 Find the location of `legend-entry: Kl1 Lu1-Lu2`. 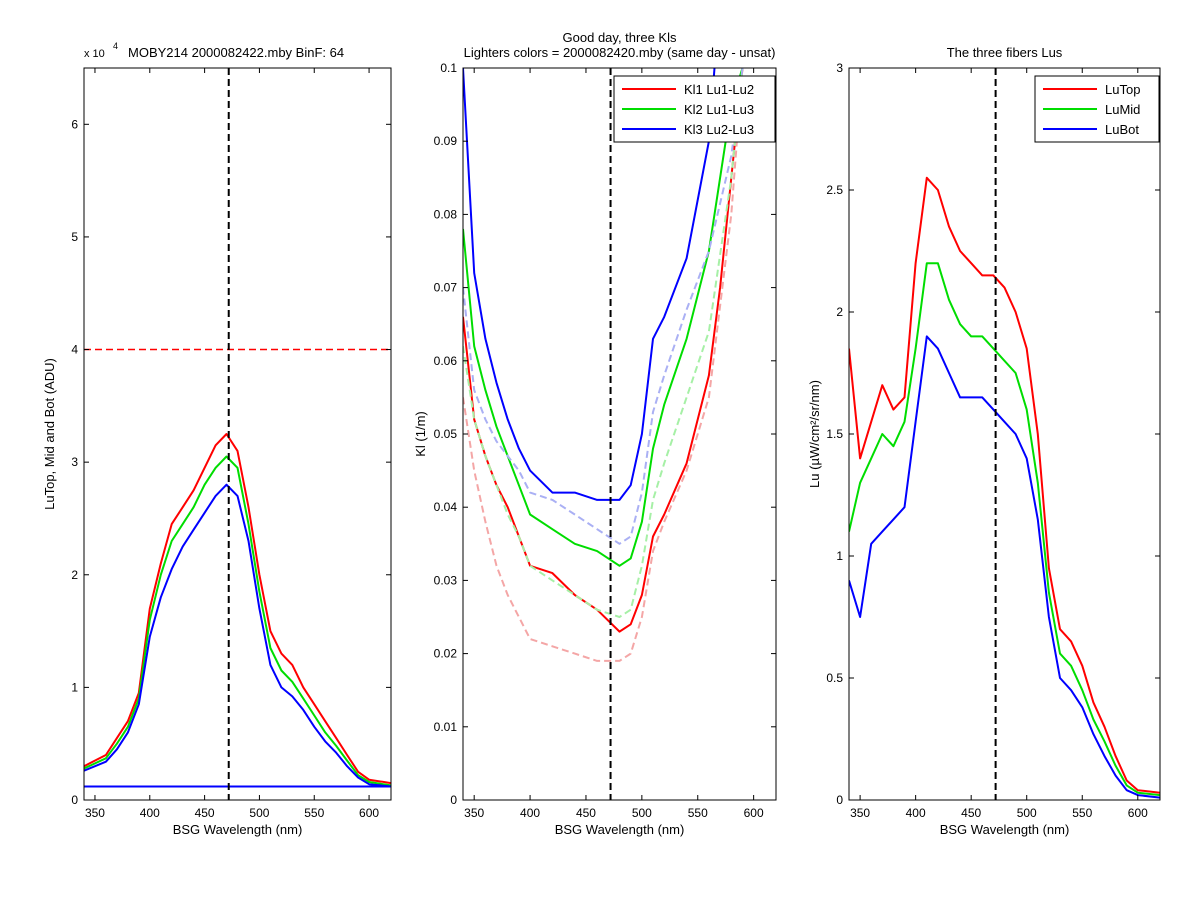

legend-entry: Kl1 Lu1-Lu2 is located at coordinates (719, 89).